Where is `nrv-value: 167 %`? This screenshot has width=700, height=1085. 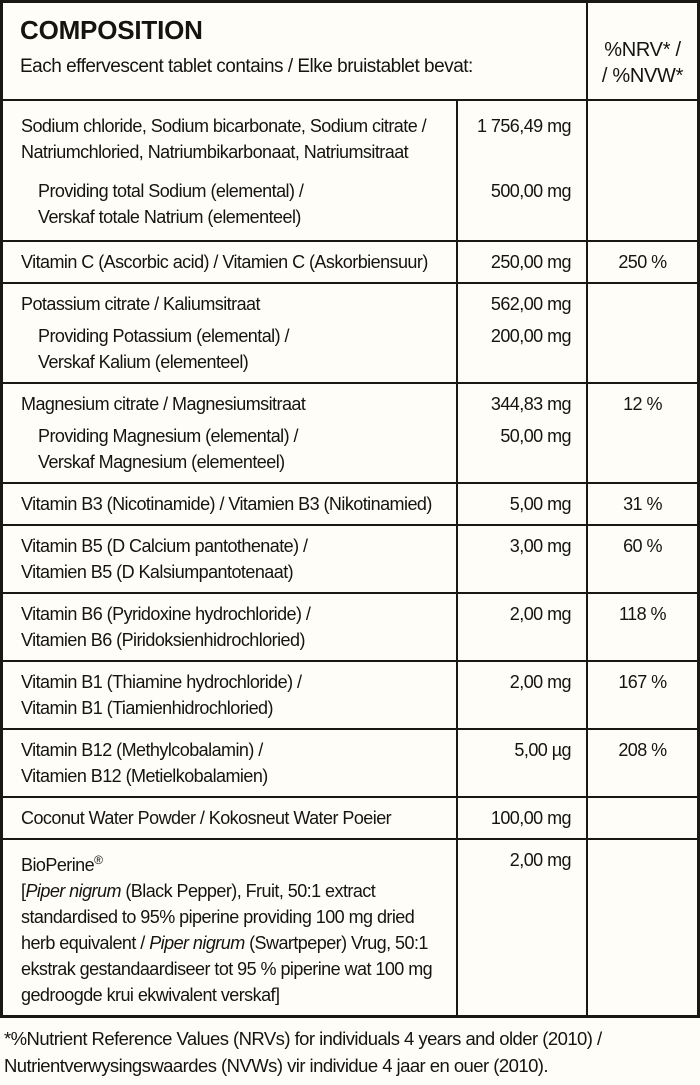 nrv-value: 167 % is located at coordinates (642, 682).